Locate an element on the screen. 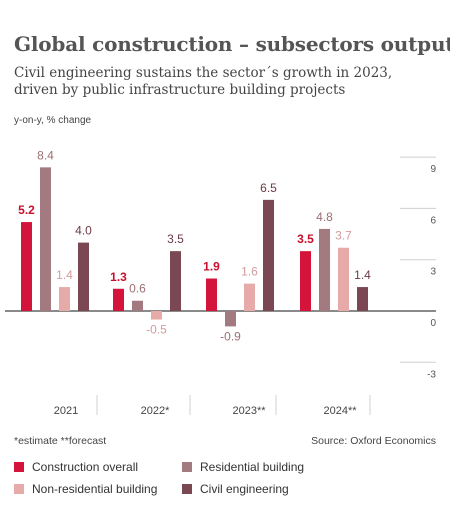  y-axis-unit-label: y-on-y, % change is located at coordinates (53, 120).